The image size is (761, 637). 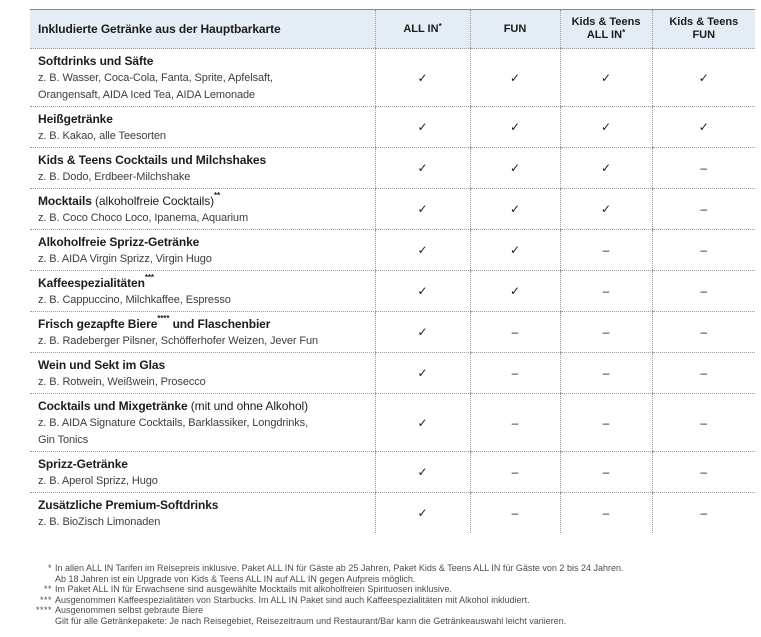 I want to click on drink-category-examples: z. B. Aperol Sprizz, Hugo, so click(x=98, y=481).